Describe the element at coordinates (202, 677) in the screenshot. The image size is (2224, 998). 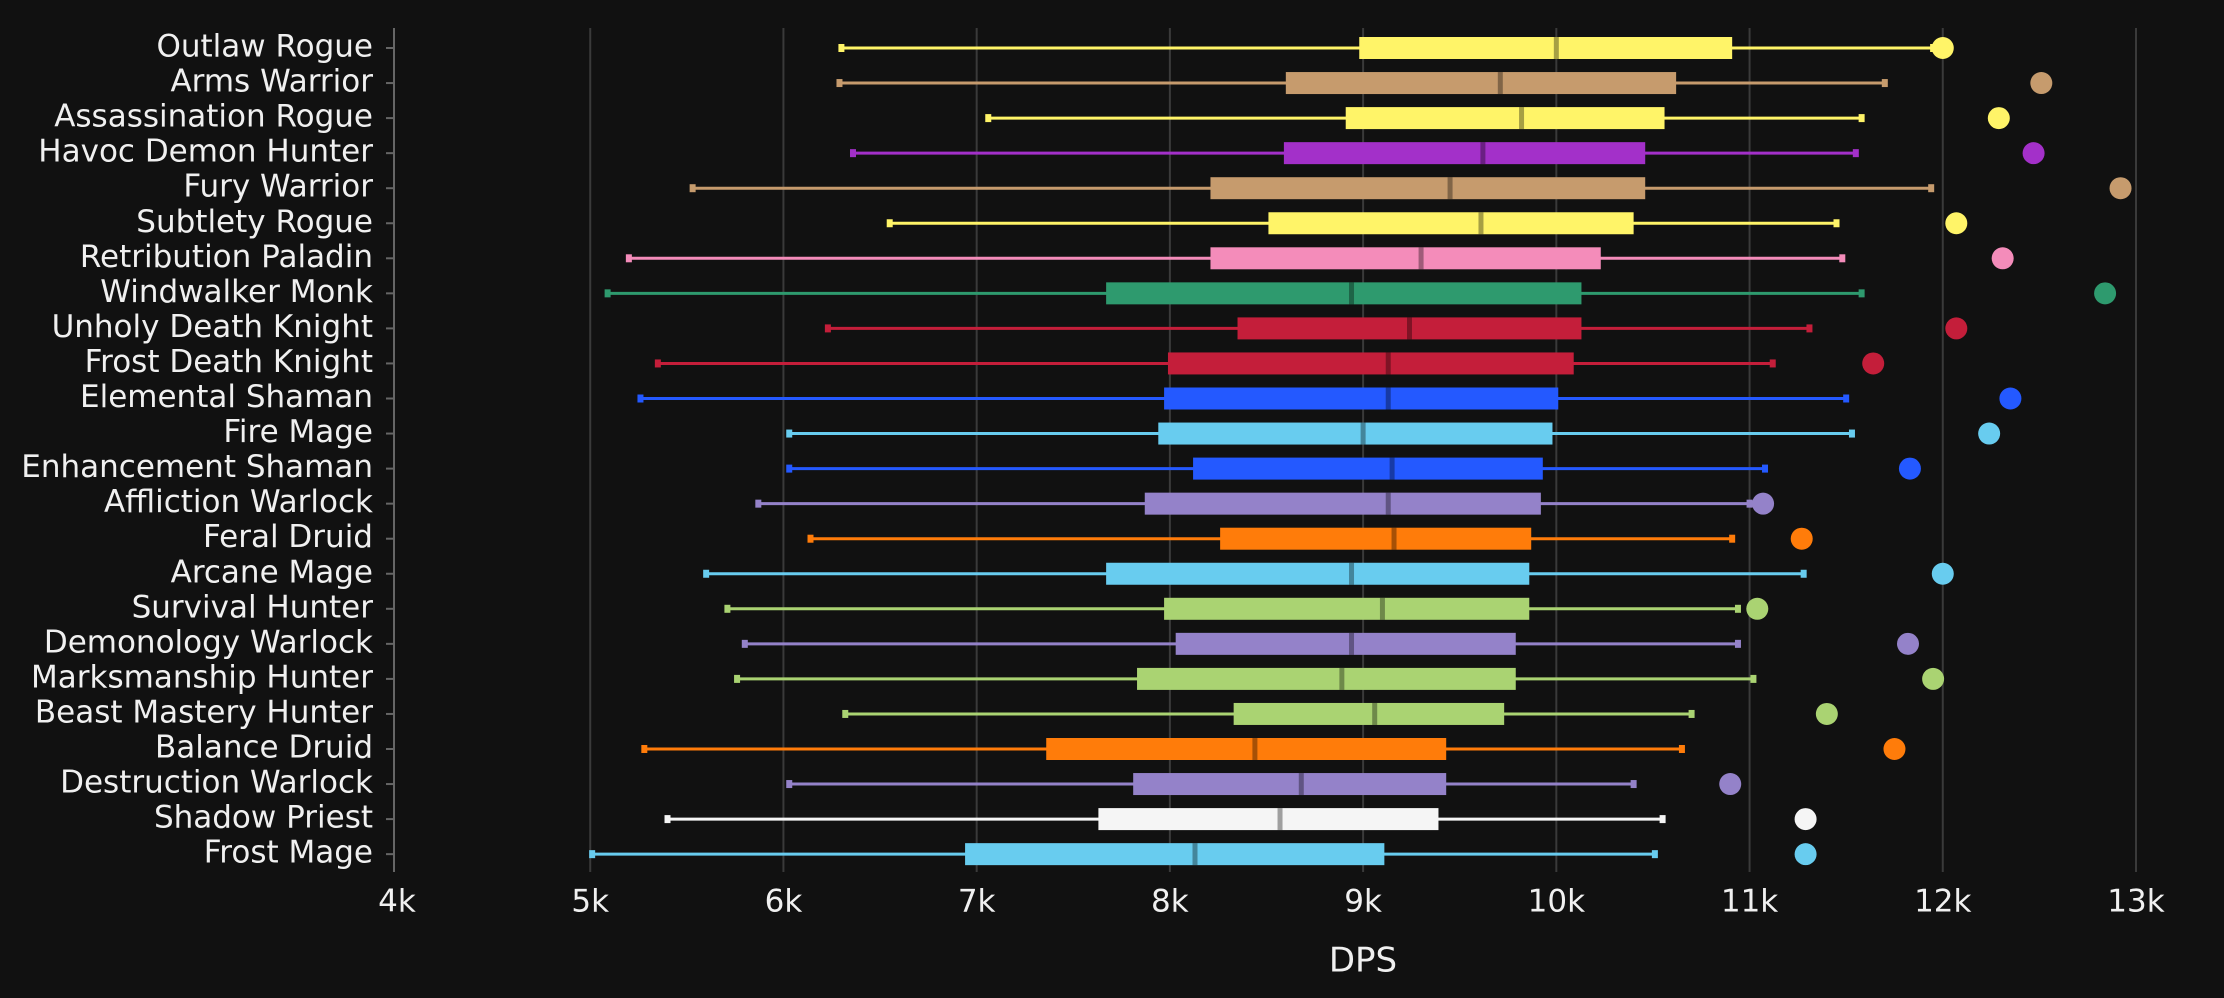
I see `category-label: Marksmanship Hunter` at that location.